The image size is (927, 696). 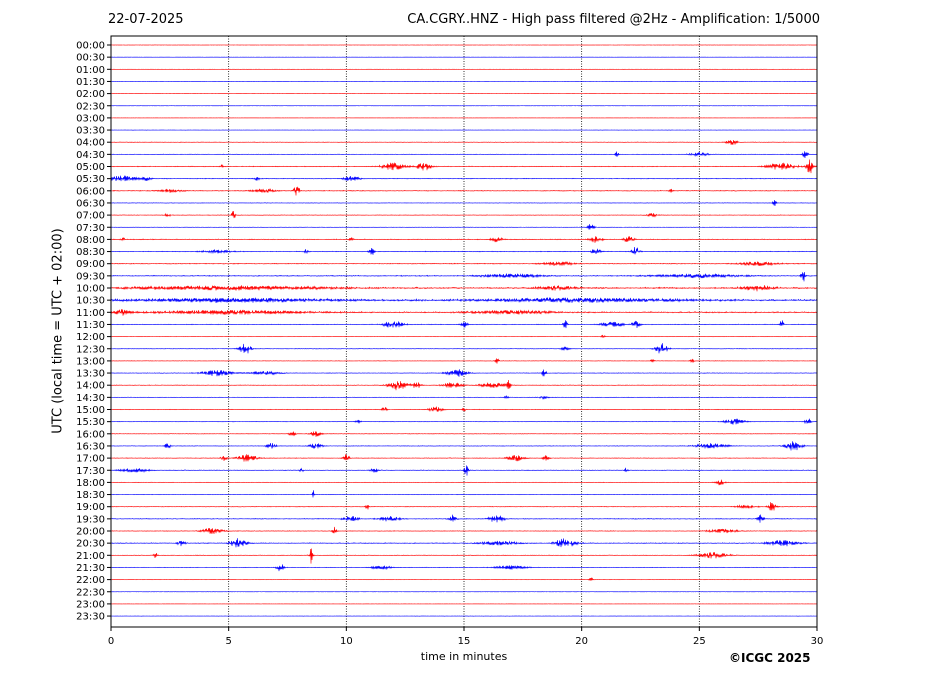 What do you see at coordinates (90, 617) in the screenshot?
I see `y-tick-label: 23:30` at bounding box center [90, 617].